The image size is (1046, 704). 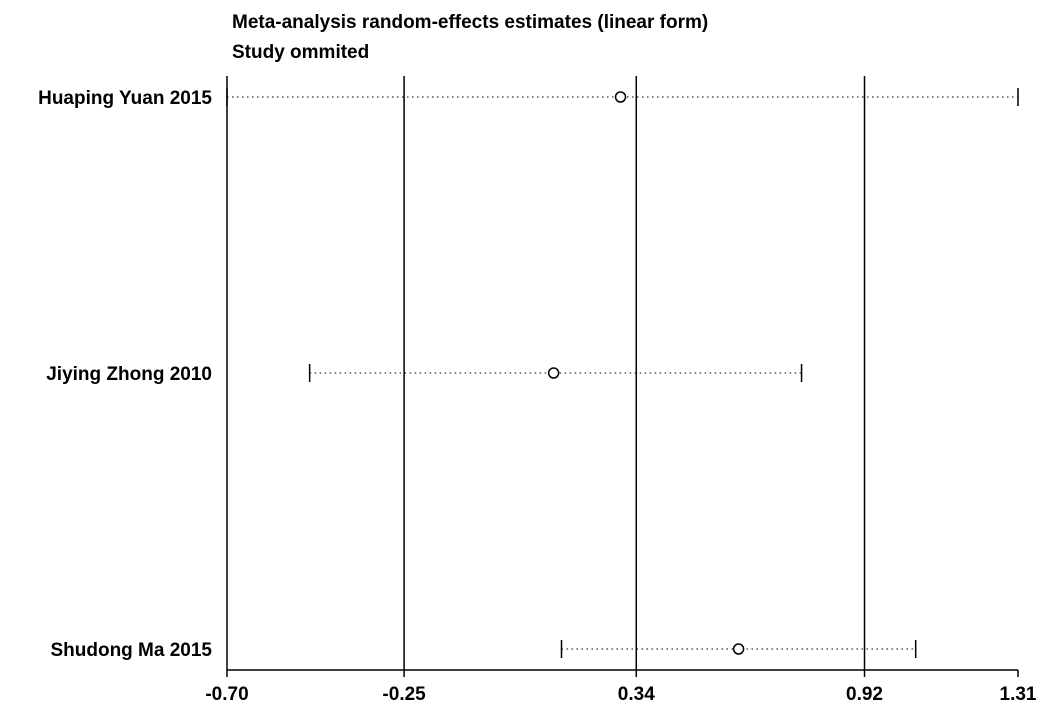 What do you see at coordinates (404, 694) in the screenshot?
I see `x-tick-label: -0.25` at bounding box center [404, 694].